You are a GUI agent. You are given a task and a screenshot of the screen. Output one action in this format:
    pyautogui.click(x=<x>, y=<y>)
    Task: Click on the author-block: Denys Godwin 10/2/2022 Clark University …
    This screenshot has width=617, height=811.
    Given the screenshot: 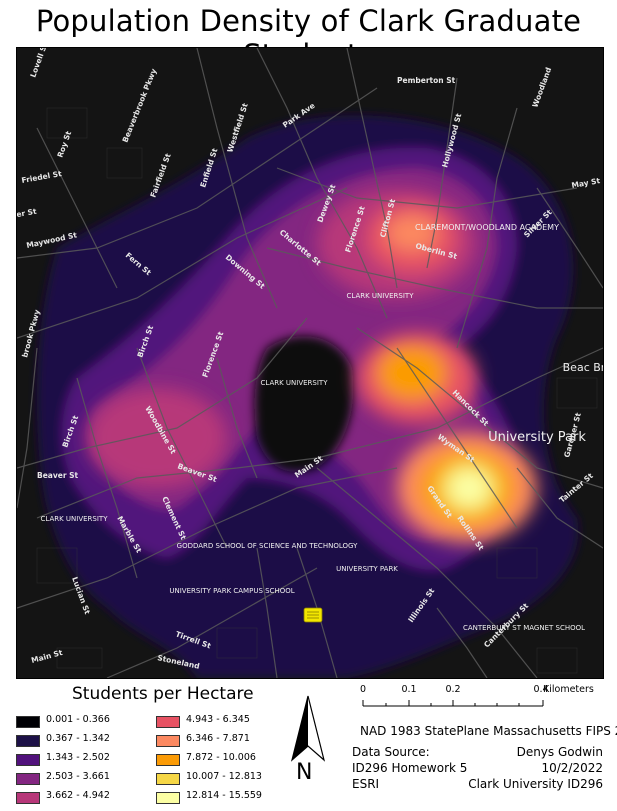 What is the action you would take?
    pyautogui.click(x=535, y=768)
    